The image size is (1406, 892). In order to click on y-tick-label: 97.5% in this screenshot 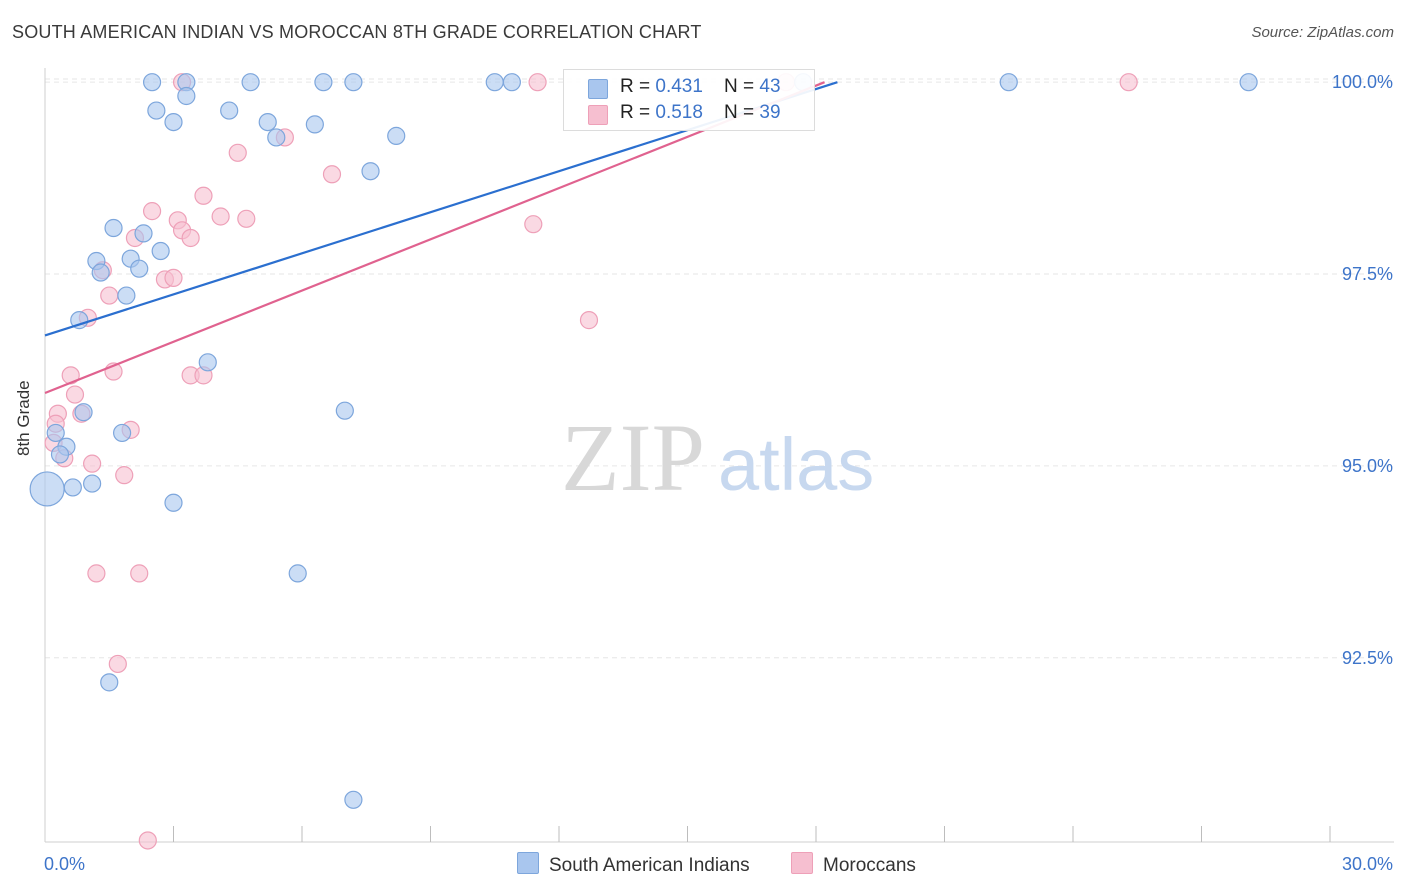, I will do `click(1367, 274)`.